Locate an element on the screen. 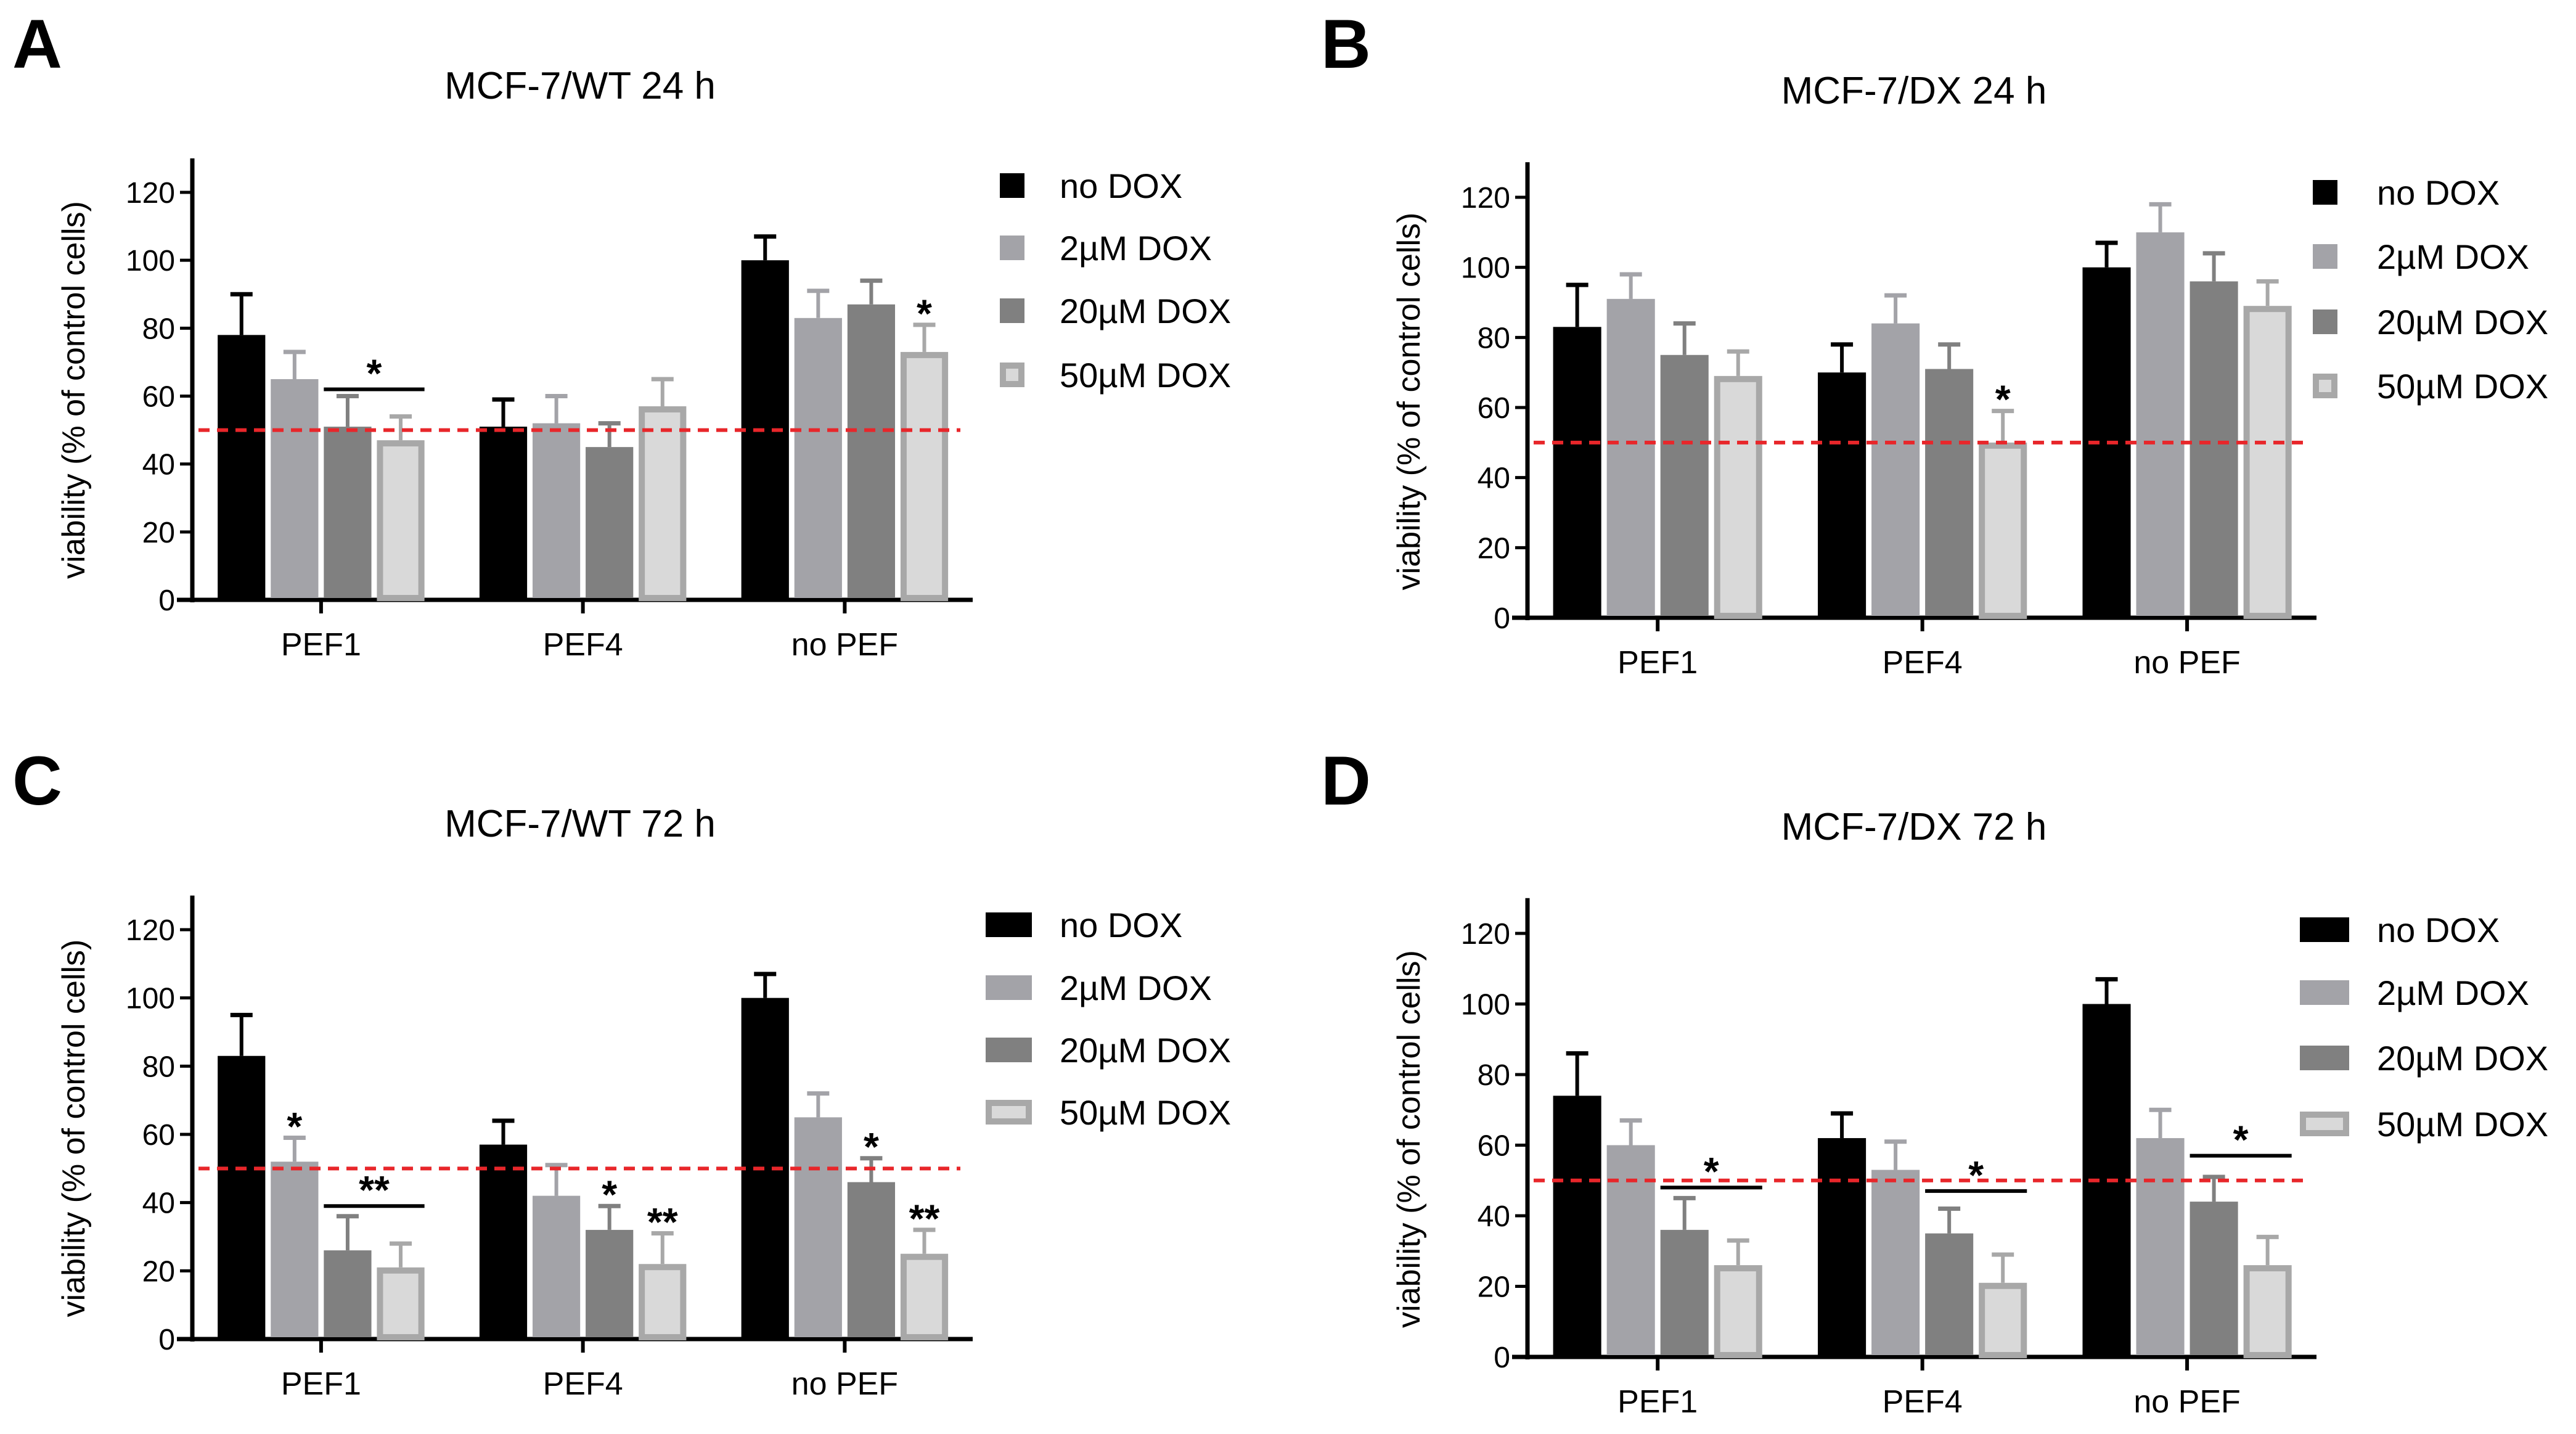 Image resolution: width=2576 pixels, height=1434 pixels. x-tick-label: PEF1 is located at coordinates (1657, 1402).